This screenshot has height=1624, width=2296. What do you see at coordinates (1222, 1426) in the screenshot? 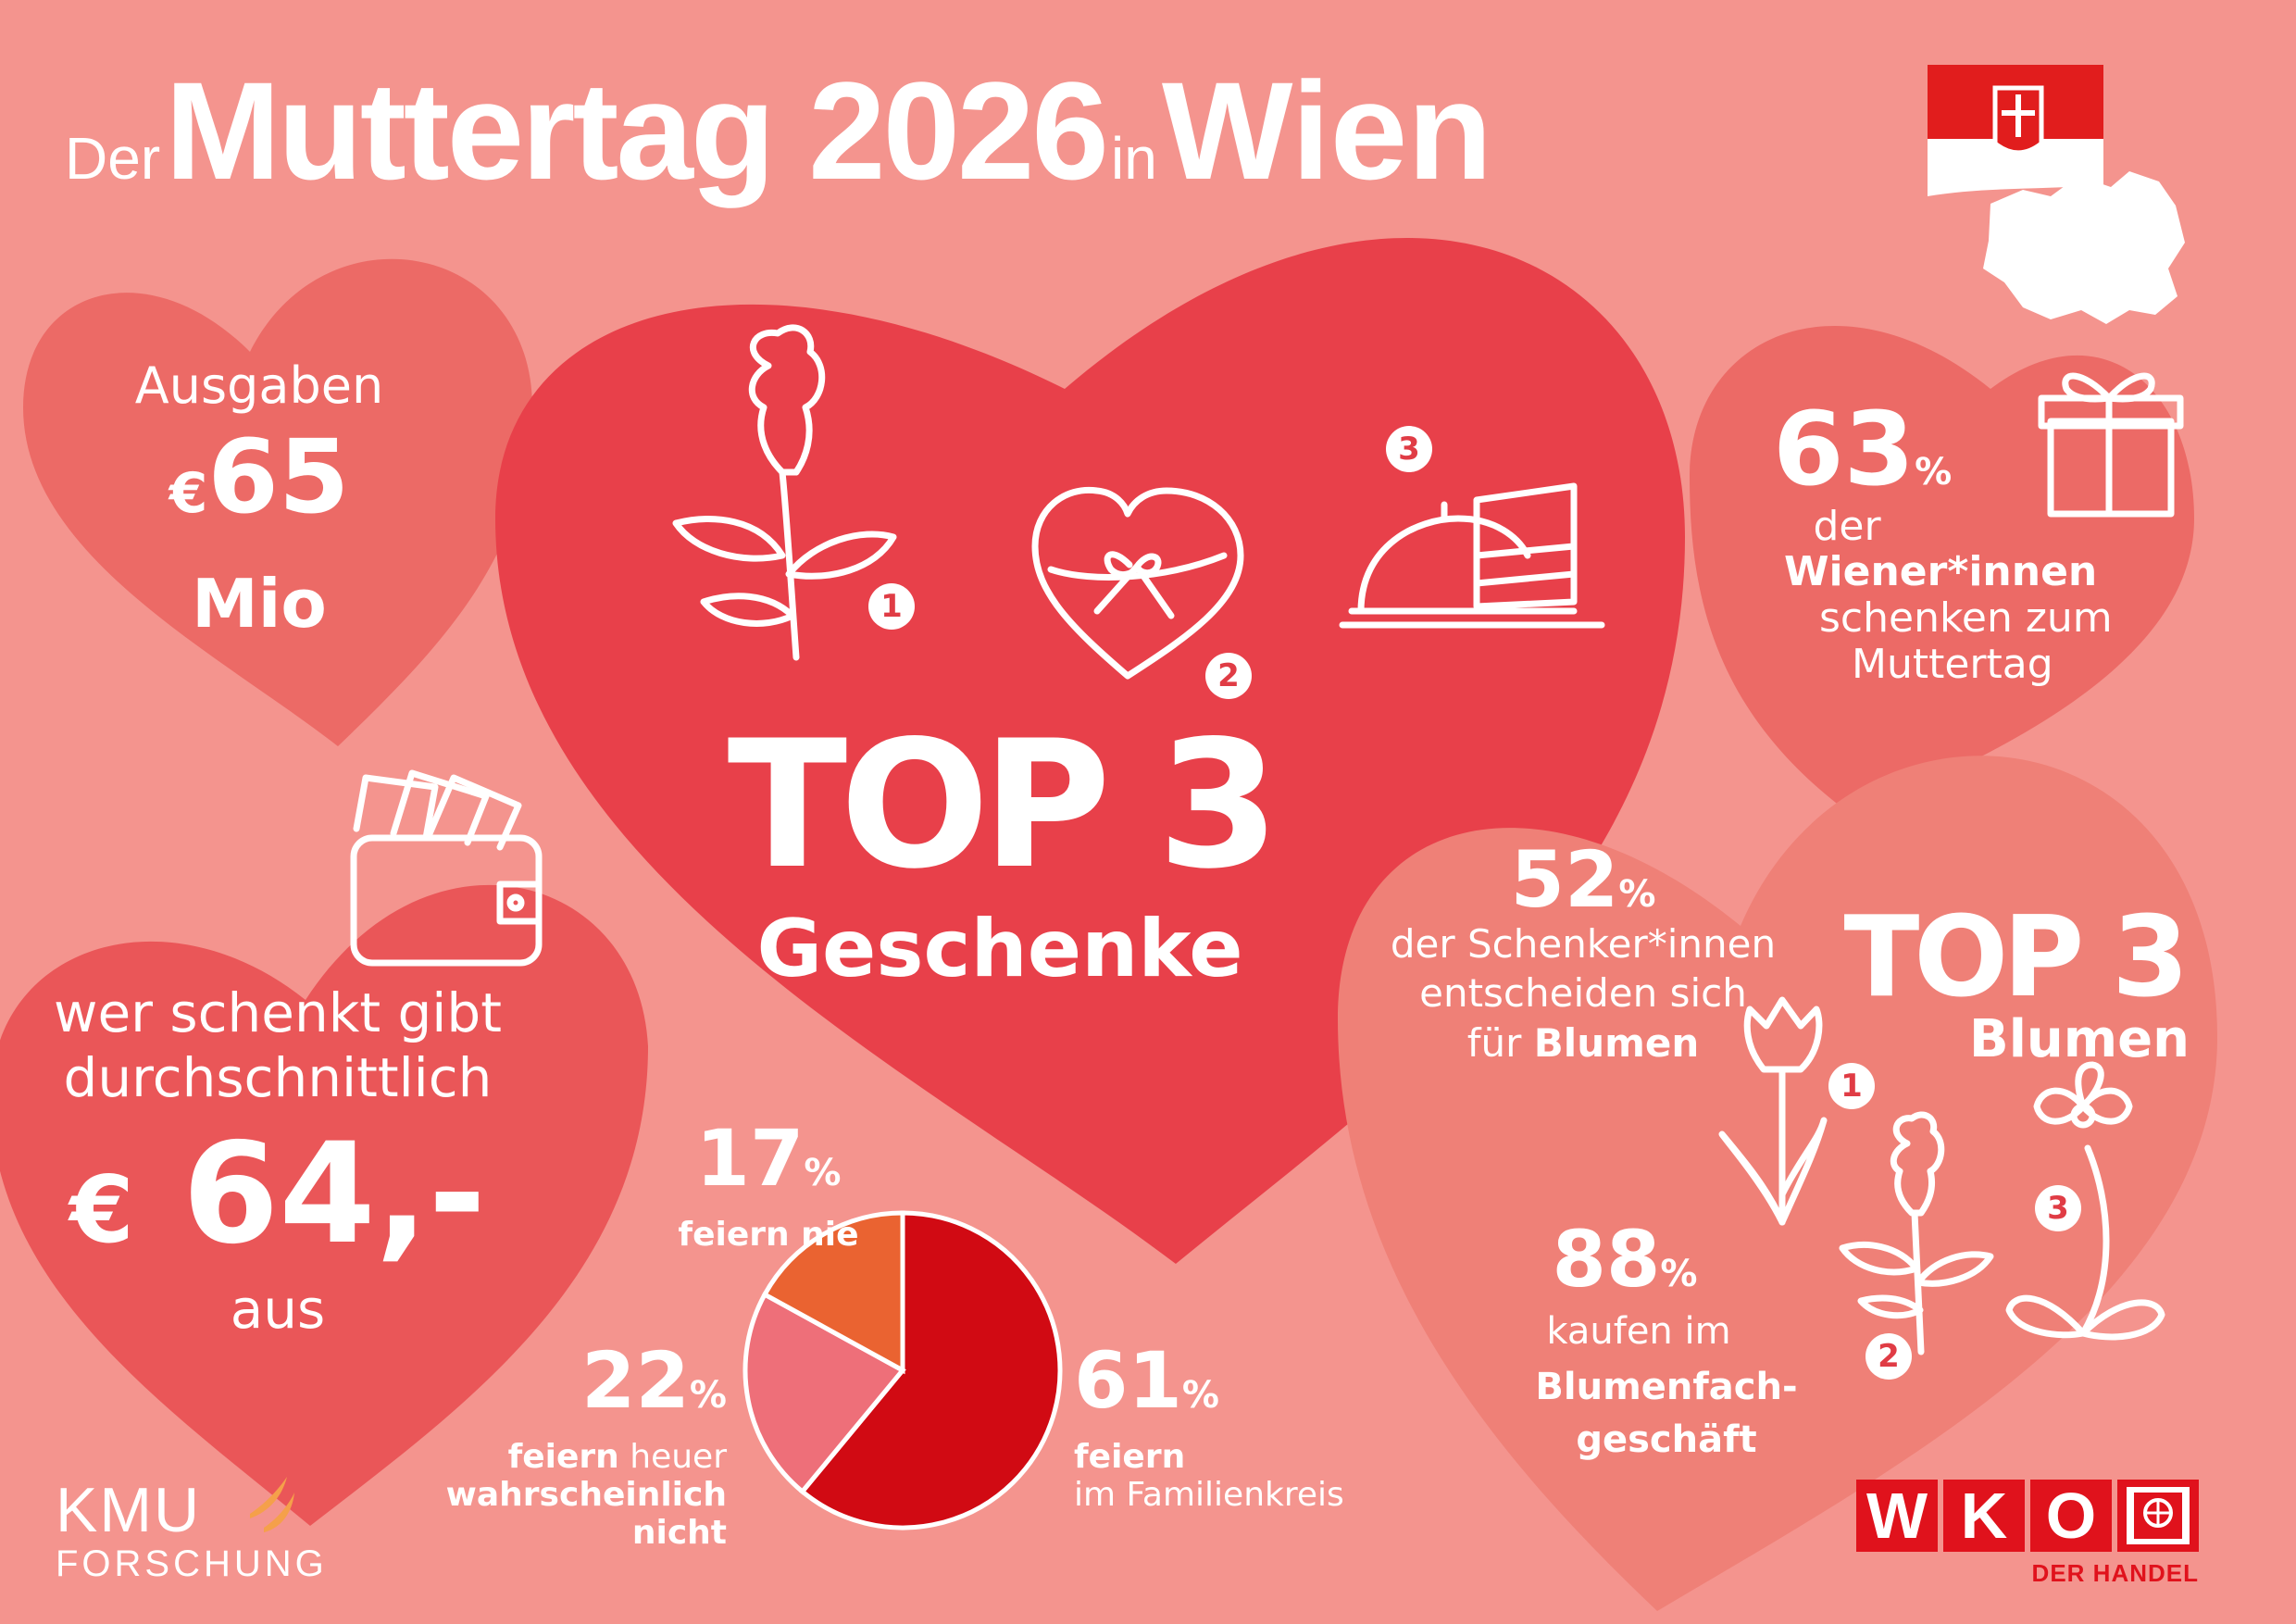
I see `pie-label-family: 61% feiern im Familienkreis` at bounding box center [1222, 1426].